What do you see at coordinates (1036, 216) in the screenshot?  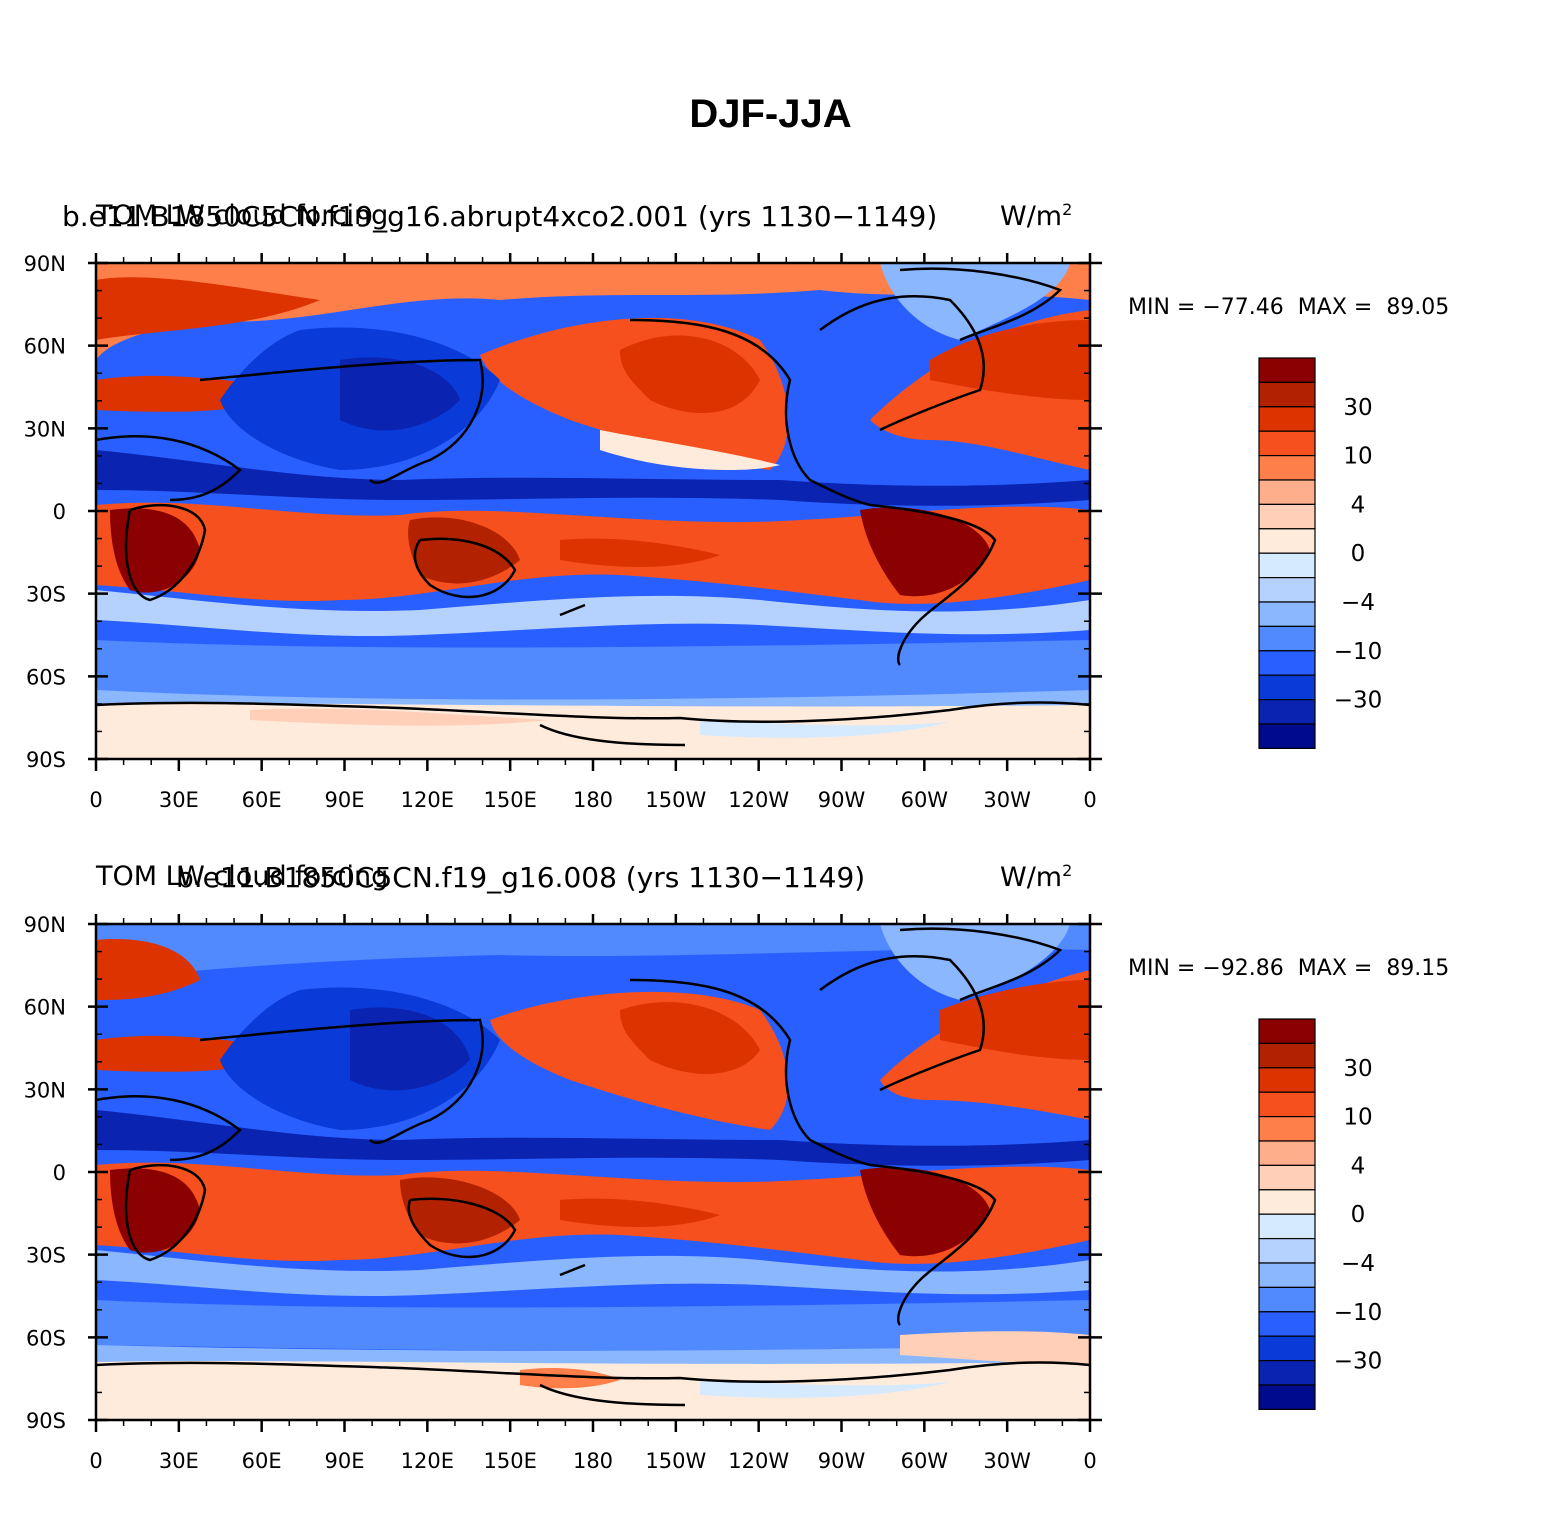 I see `panel-1-units: W/m2` at bounding box center [1036, 216].